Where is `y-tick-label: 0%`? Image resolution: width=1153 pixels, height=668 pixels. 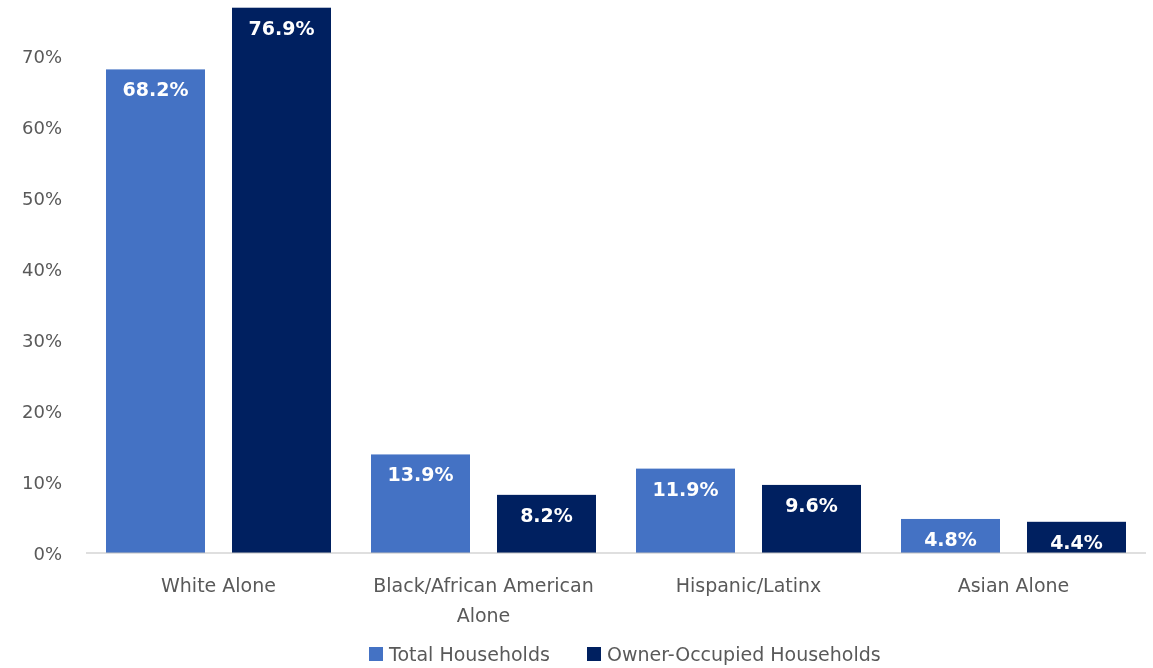 y-tick-label: 0% is located at coordinates (47, 553).